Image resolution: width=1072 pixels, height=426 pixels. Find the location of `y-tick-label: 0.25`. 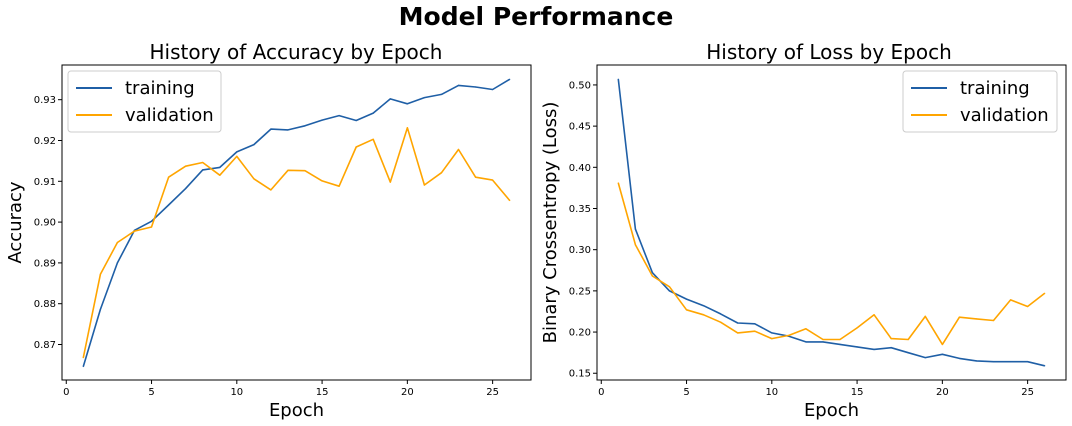

y-tick-label: 0.25 is located at coordinates (580, 291).